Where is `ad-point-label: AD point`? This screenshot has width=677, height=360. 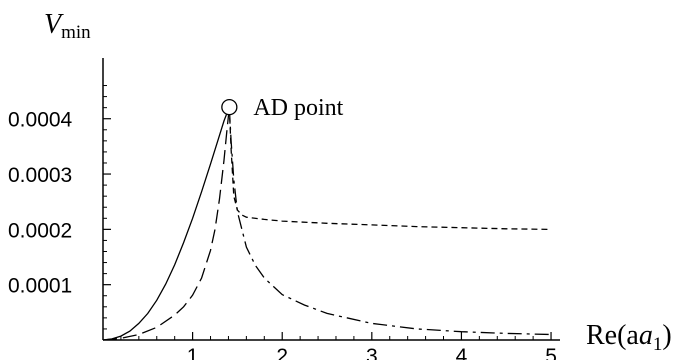 ad-point-label: AD point is located at coordinates (298, 108).